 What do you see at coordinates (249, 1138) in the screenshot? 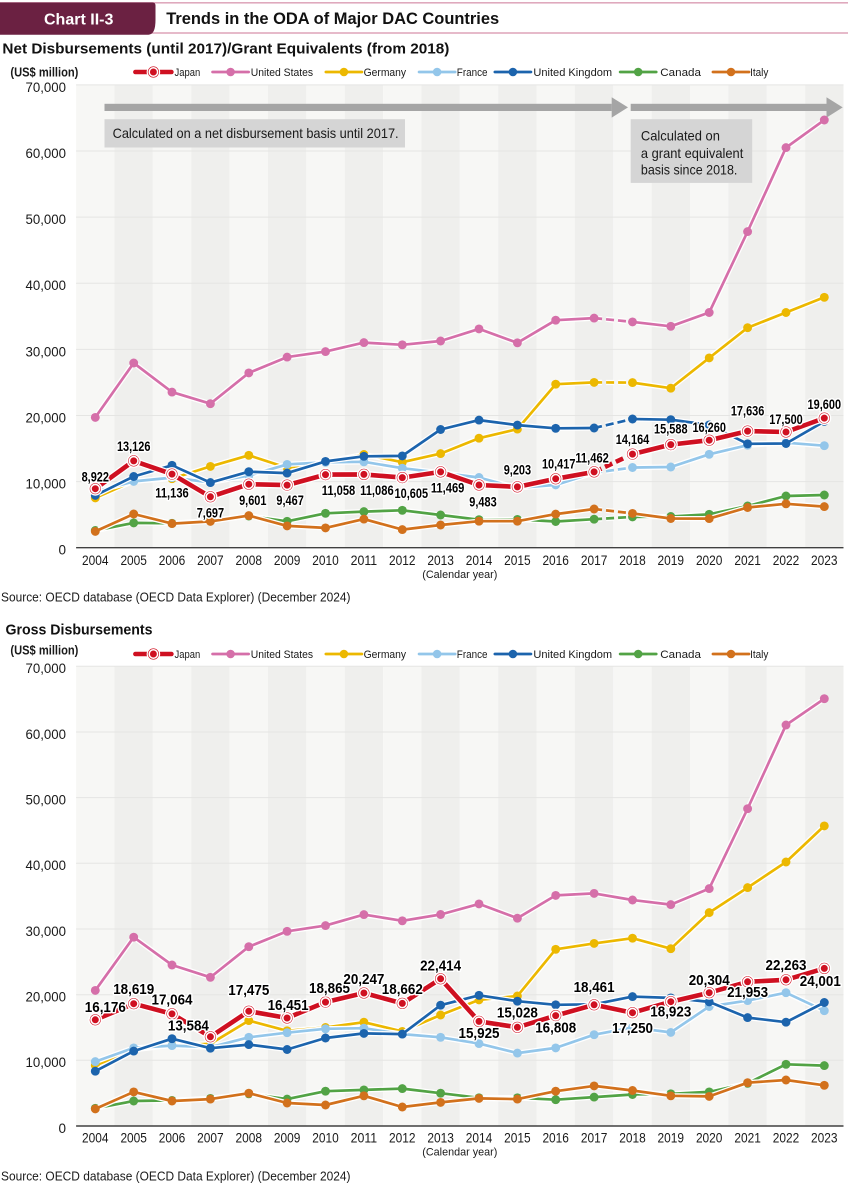
I see `svg-text: 2008` at bounding box center [249, 1138].